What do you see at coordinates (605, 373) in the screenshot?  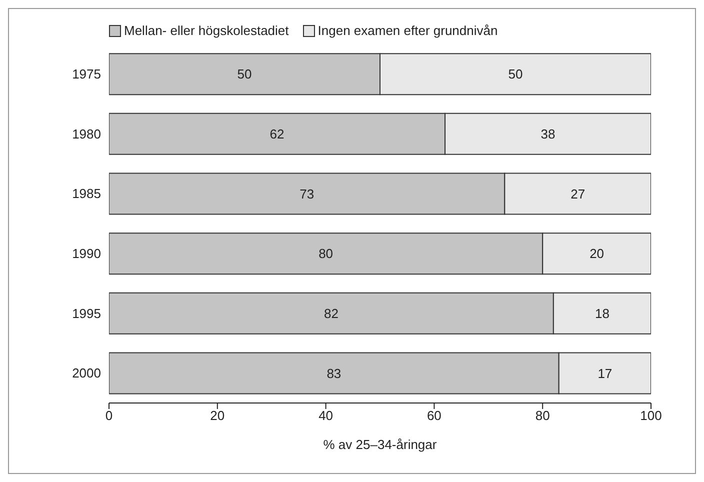 I see `data-label: 17` at bounding box center [605, 373].